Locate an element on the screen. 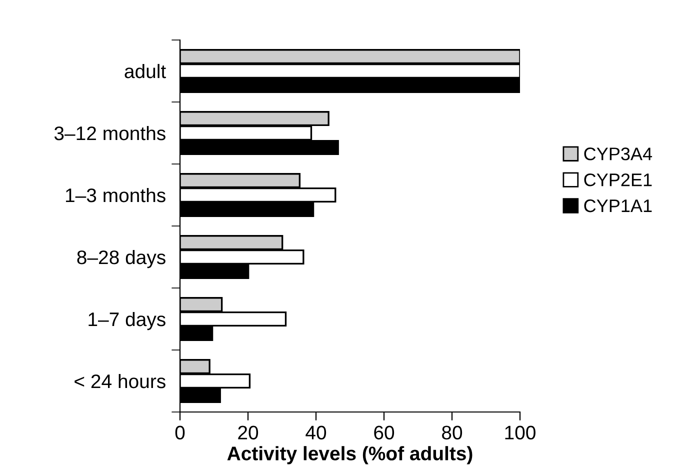 The image size is (692, 475). y-tick-label: 1–7 days is located at coordinates (127, 321).